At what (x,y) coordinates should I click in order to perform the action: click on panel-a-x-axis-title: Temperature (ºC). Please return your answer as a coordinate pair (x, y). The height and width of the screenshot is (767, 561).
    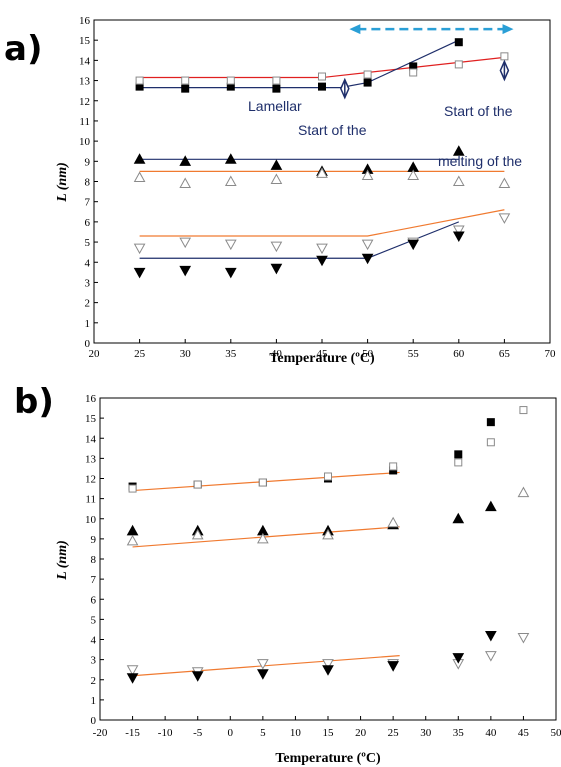
    Looking at the image, I should click on (322, 358).